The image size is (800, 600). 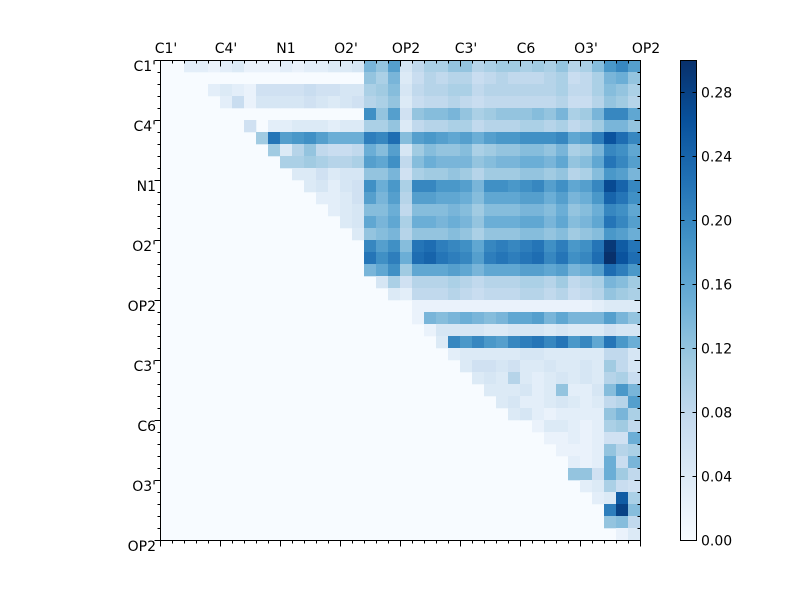 What do you see at coordinates (226, 49) in the screenshot?
I see `x-tick-label: C4'` at bounding box center [226, 49].